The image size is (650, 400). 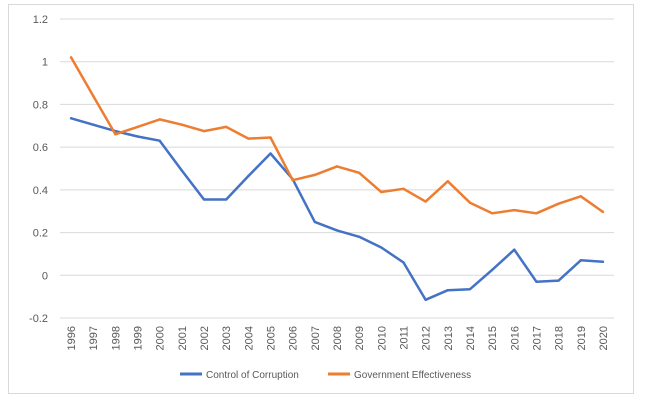 I want to click on x-tick-label: 2001, so click(x=183, y=338).